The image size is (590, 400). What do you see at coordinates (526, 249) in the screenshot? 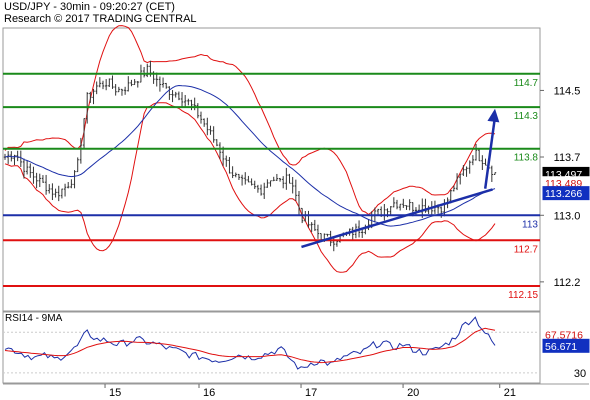
I see `level-label-4: 112.7` at bounding box center [526, 249].